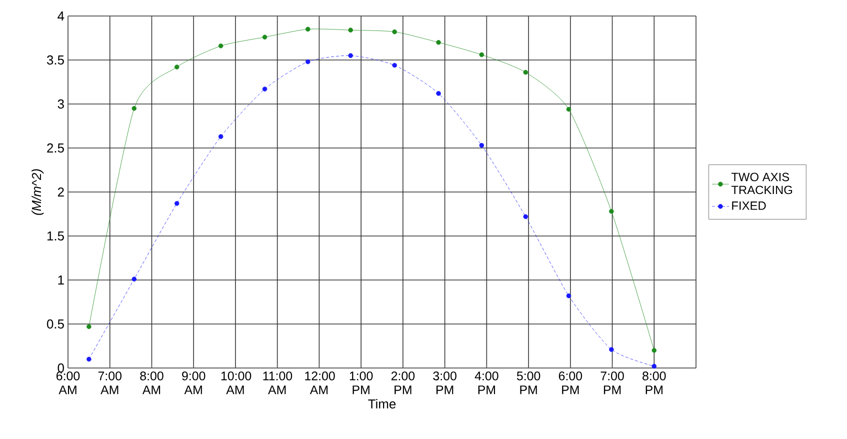  What do you see at coordinates (277, 383) in the screenshot?
I see `x-tick-label: 11:00 AM` at bounding box center [277, 383].